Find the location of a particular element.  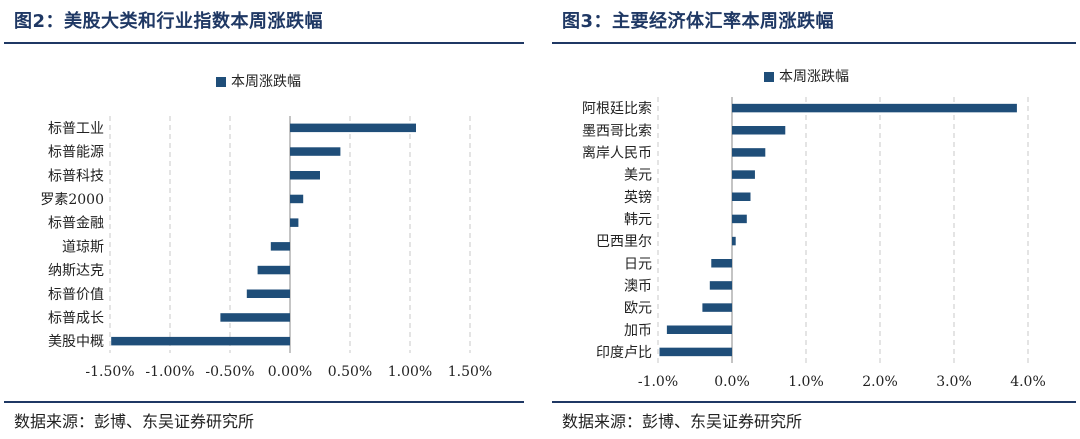

category-label: 加币 is located at coordinates (638, 331).